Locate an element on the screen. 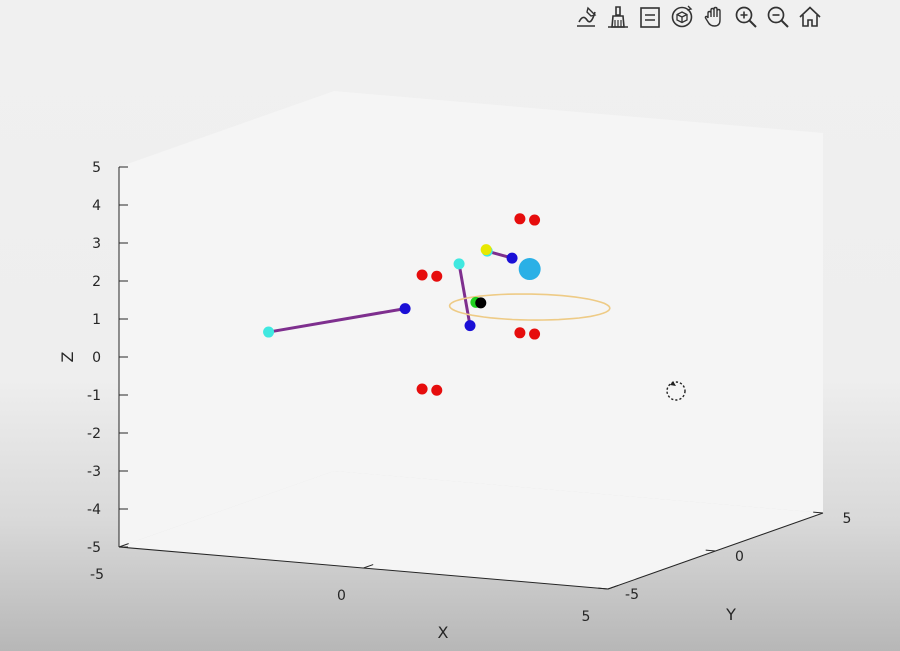 Image resolution: width=900 pixels, height=651 pixels. z-tick-label: 3 is located at coordinates (96, 244).